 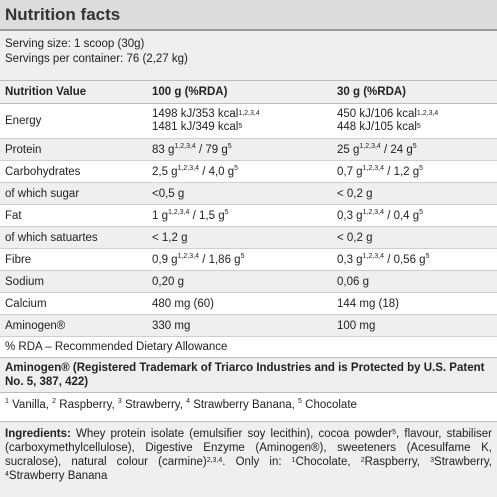 I want to click on cell-30g: 0,3 g1,2,3,4 / 0,4 g5, so click(x=414, y=215).